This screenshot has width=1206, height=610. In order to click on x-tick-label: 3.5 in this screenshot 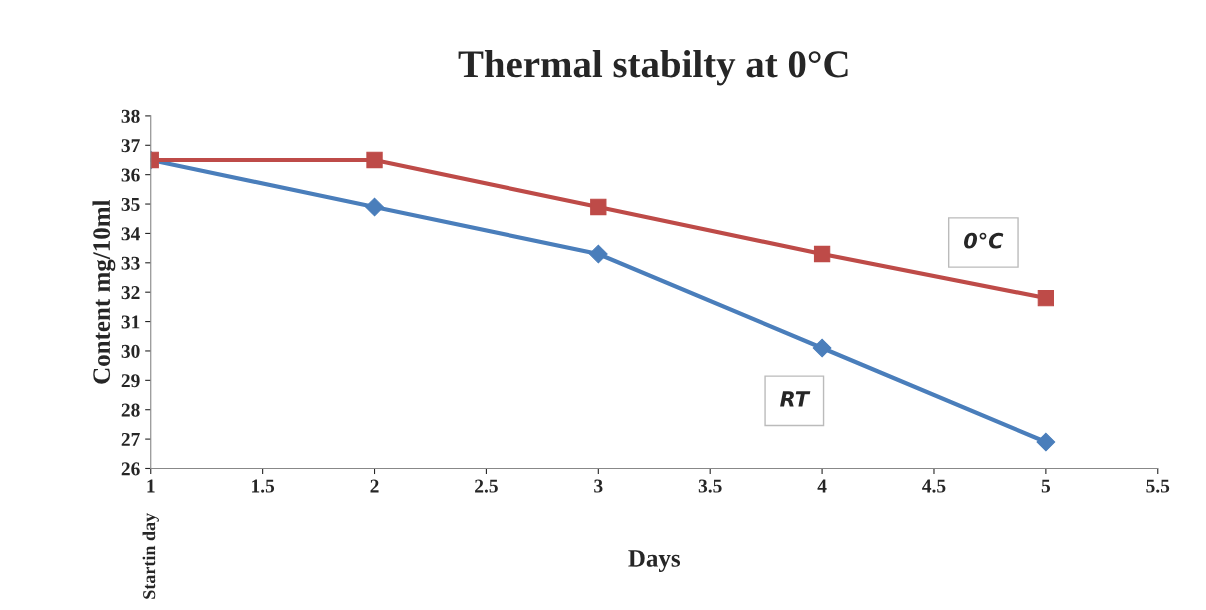, I will do `click(710, 486)`.